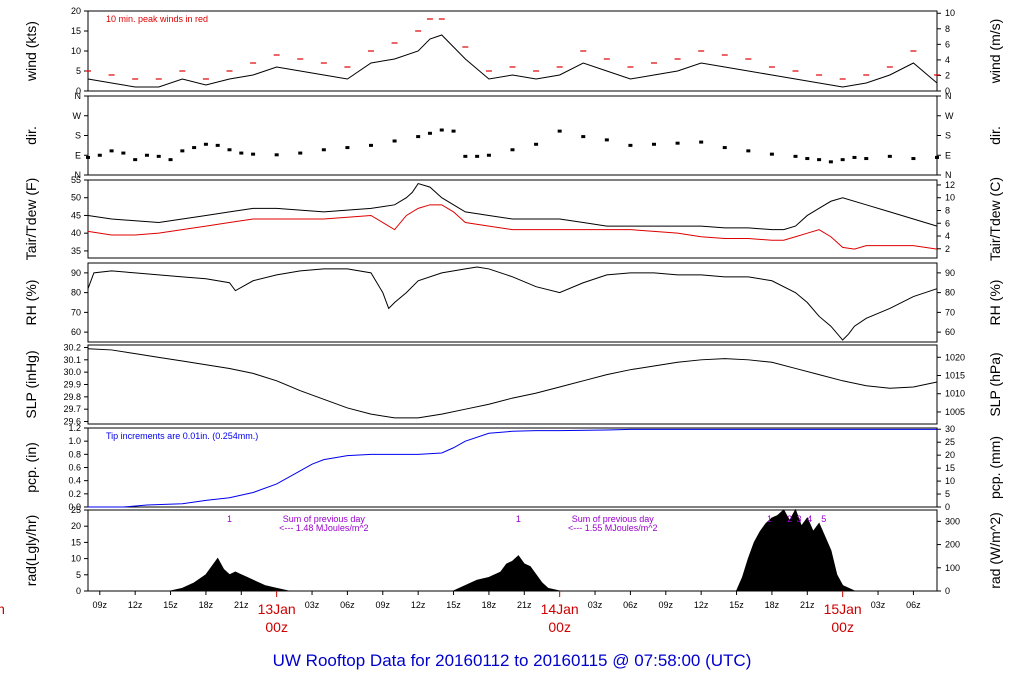 The height and width of the screenshot is (700, 1024). I want to click on pcp-tick-right-label: 10, so click(950, 481).